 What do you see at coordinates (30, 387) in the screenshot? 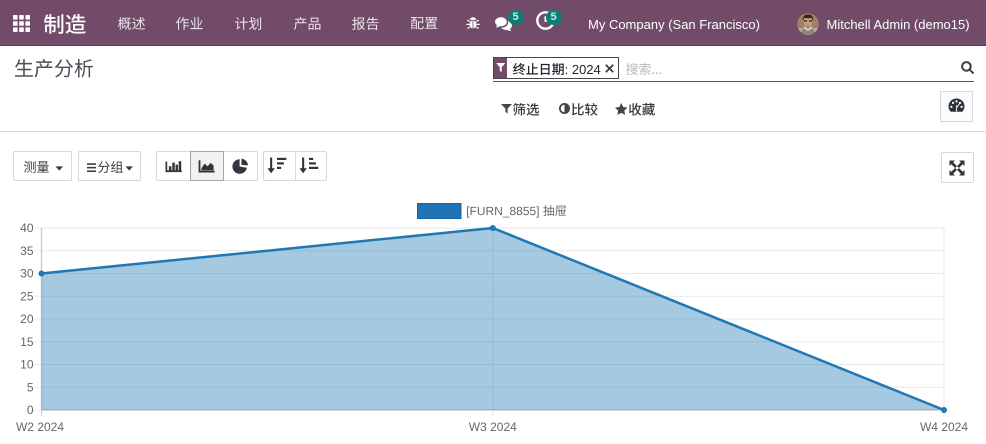
I see `svg-text: 5` at bounding box center [30, 387].